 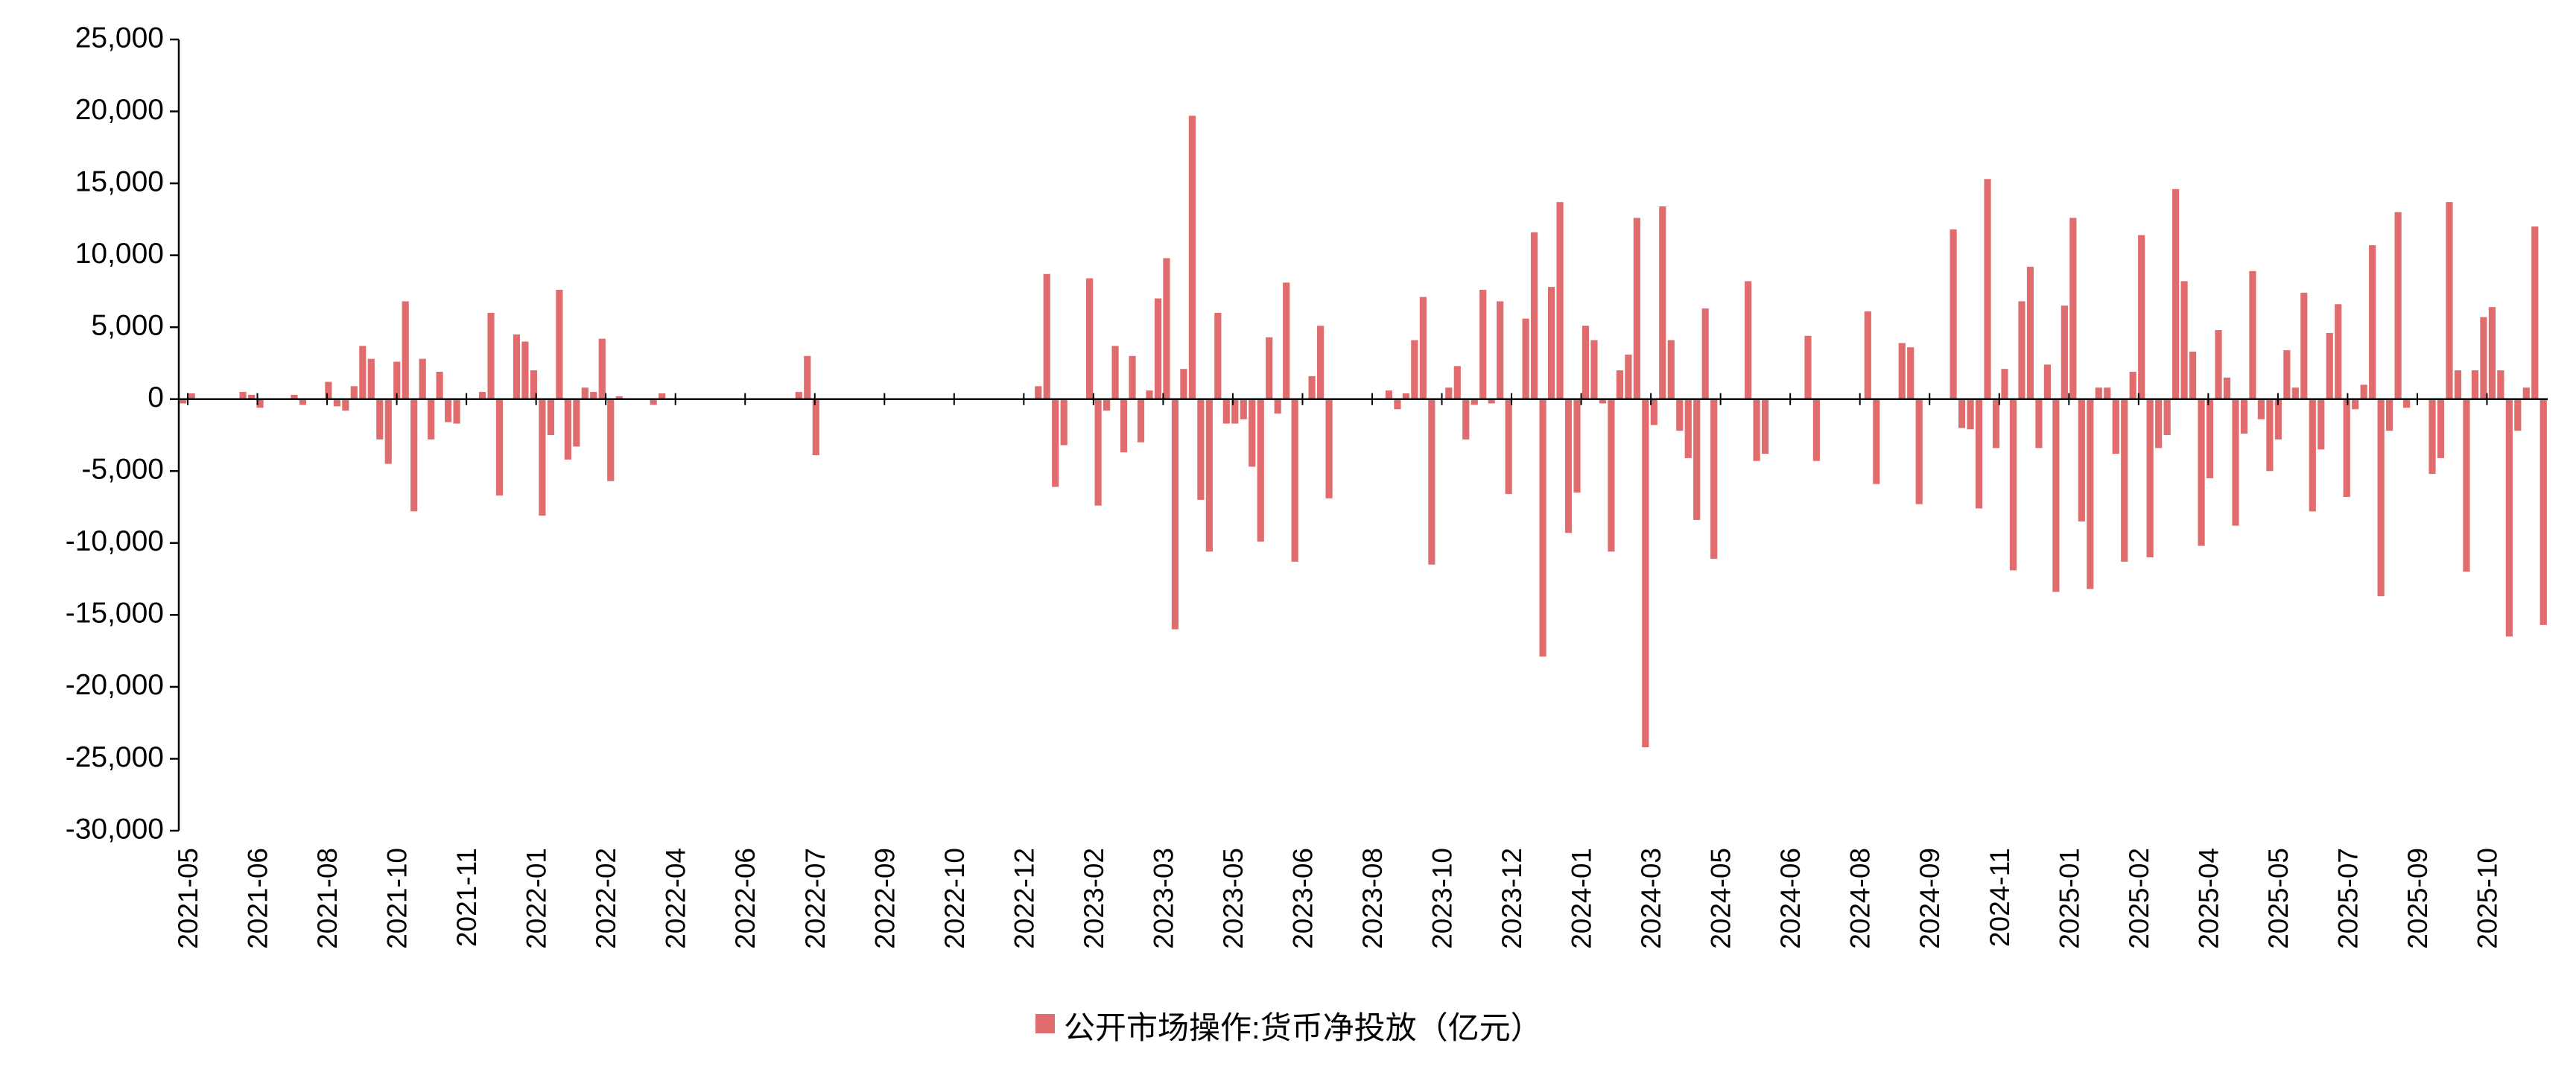 What do you see at coordinates (115, 757) in the screenshot?
I see `y-tick-label: -25,000` at bounding box center [115, 757].